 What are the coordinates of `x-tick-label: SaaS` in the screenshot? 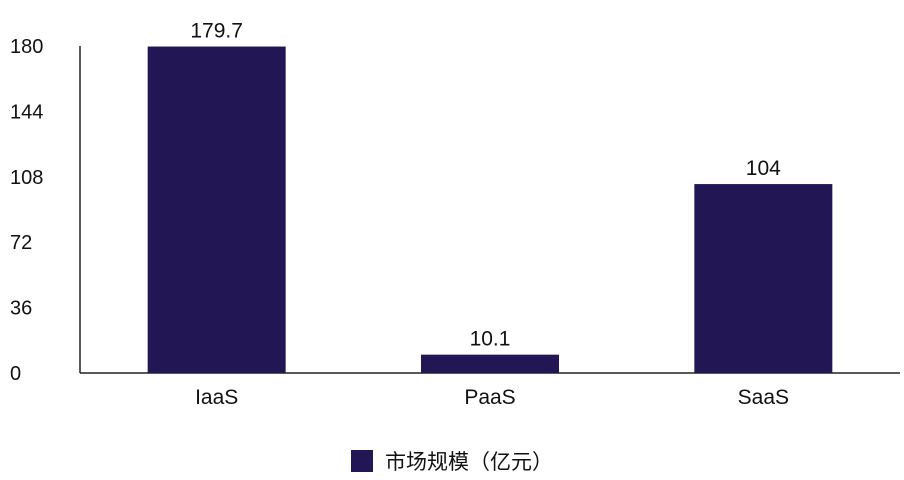 It's located at (763, 397).